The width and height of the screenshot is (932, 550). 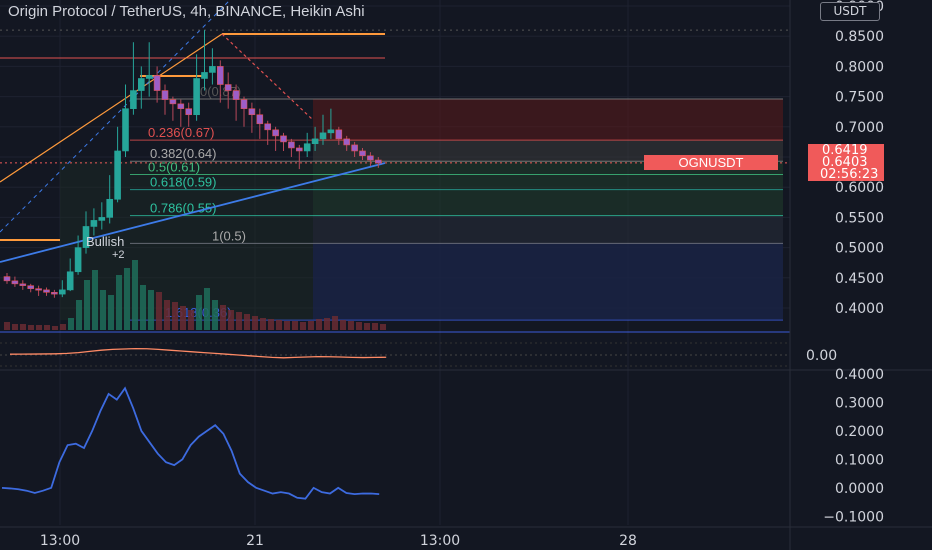 What do you see at coordinates (193, 212) in the screenshot?
I see `support-trend-line` at bounding box center [193, 212].